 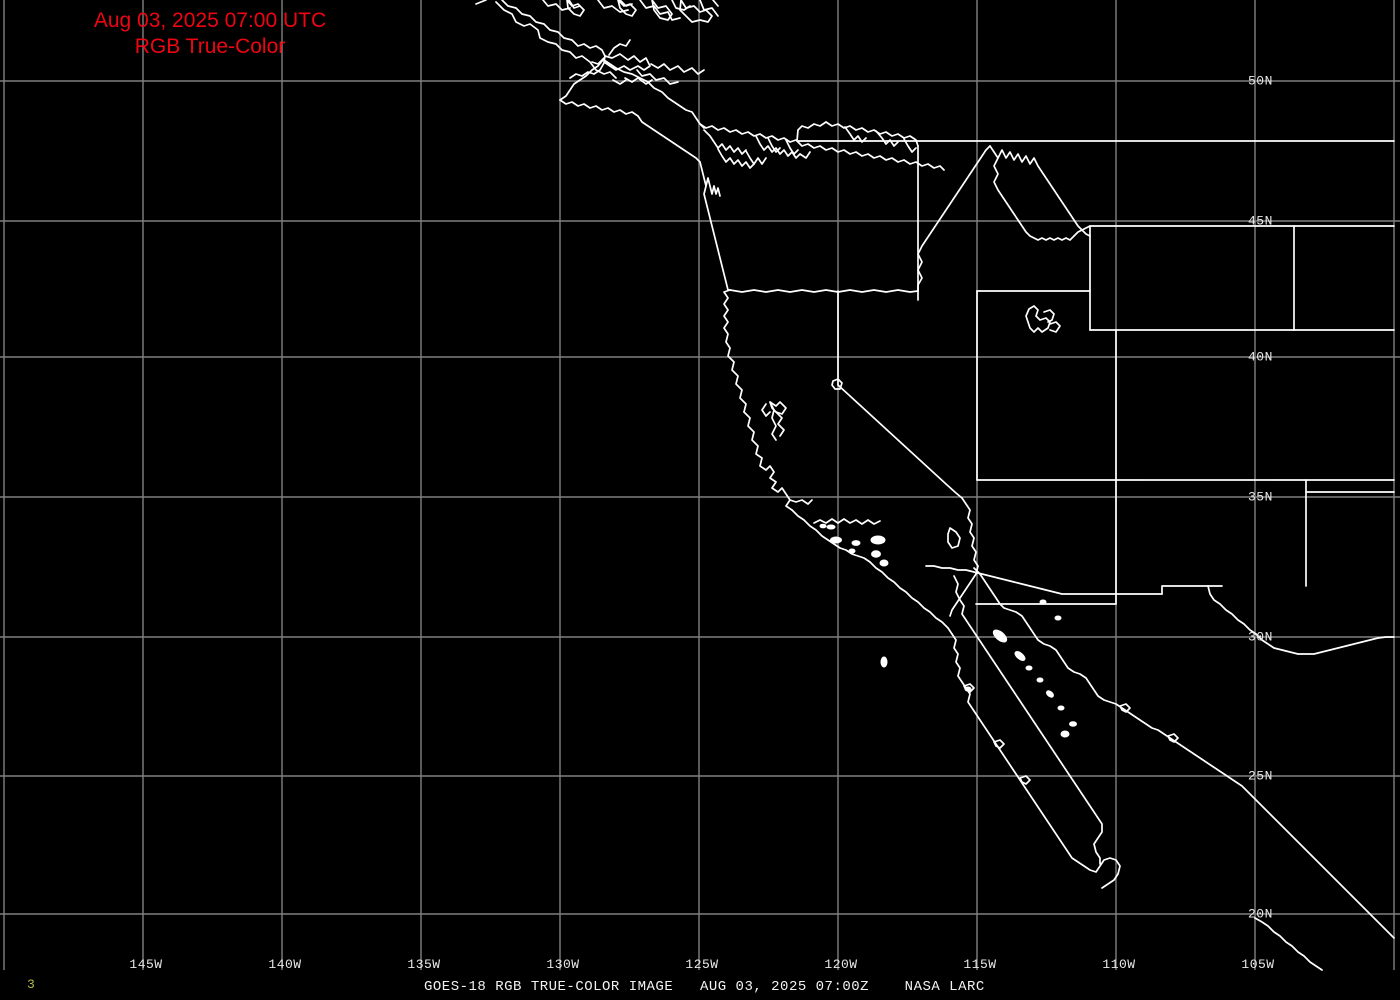 I want to click on latitude-tick-label: 25N, so click(x=1260, y=776).